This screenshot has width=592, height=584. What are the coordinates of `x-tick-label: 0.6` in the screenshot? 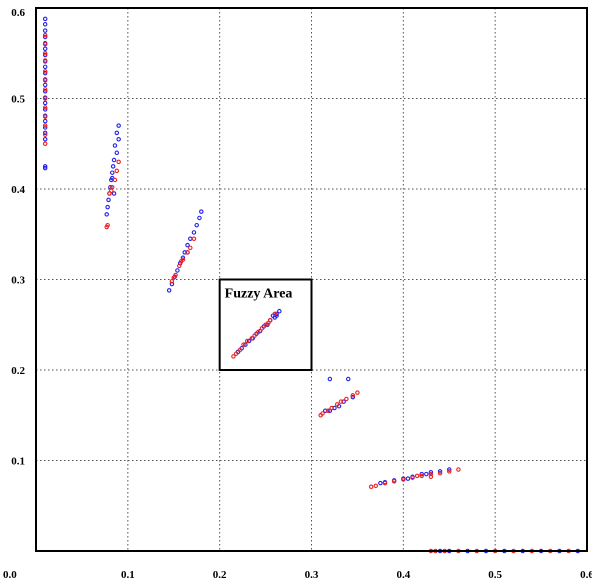 It's located at (586, 575).